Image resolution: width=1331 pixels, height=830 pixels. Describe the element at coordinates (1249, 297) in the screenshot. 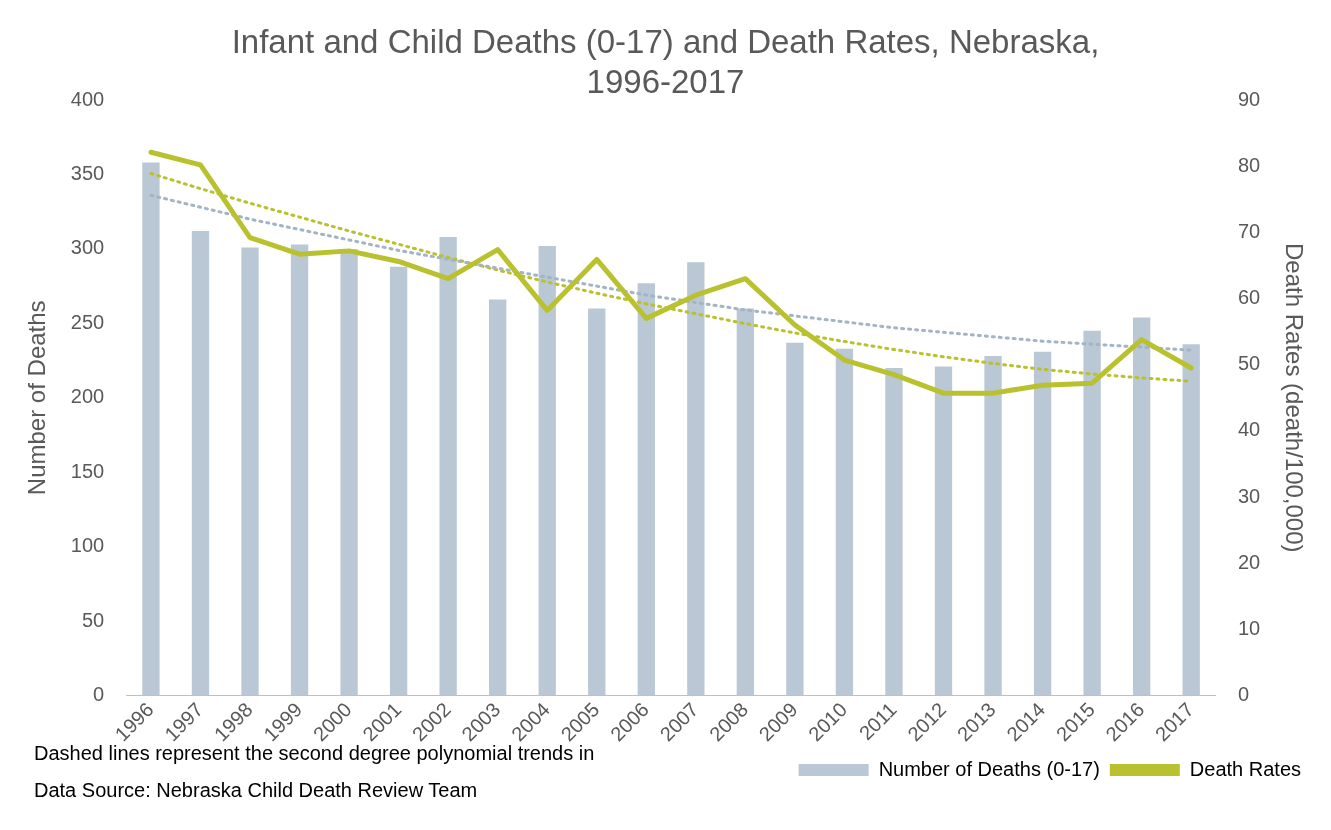

I see `y2-tick-label: 60` at that location.